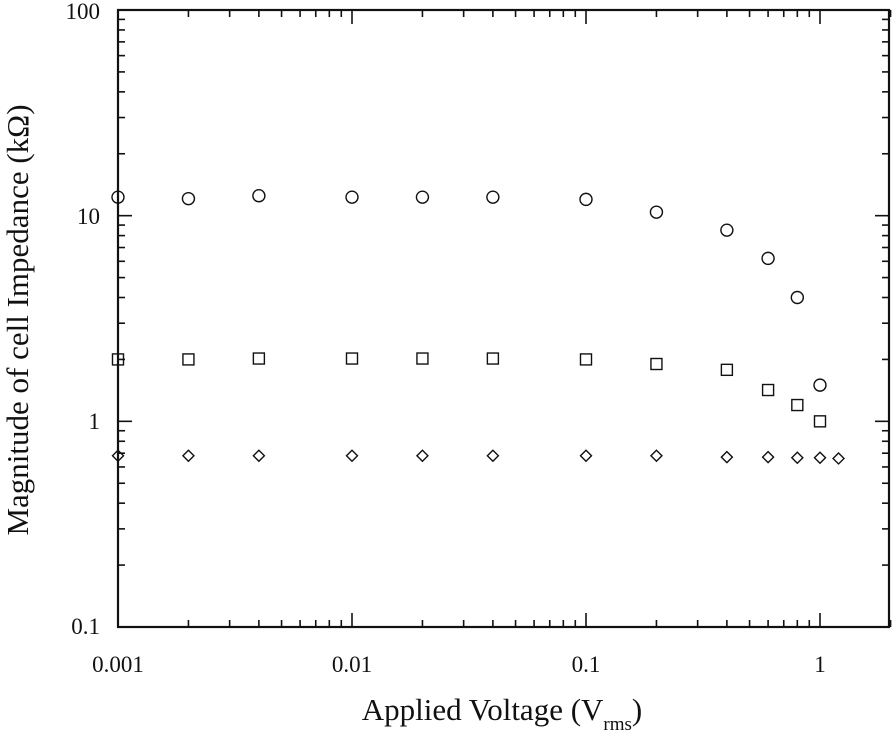  I want to click on y-tick-labels: 0.1 1 10 100, so click(83, 319).